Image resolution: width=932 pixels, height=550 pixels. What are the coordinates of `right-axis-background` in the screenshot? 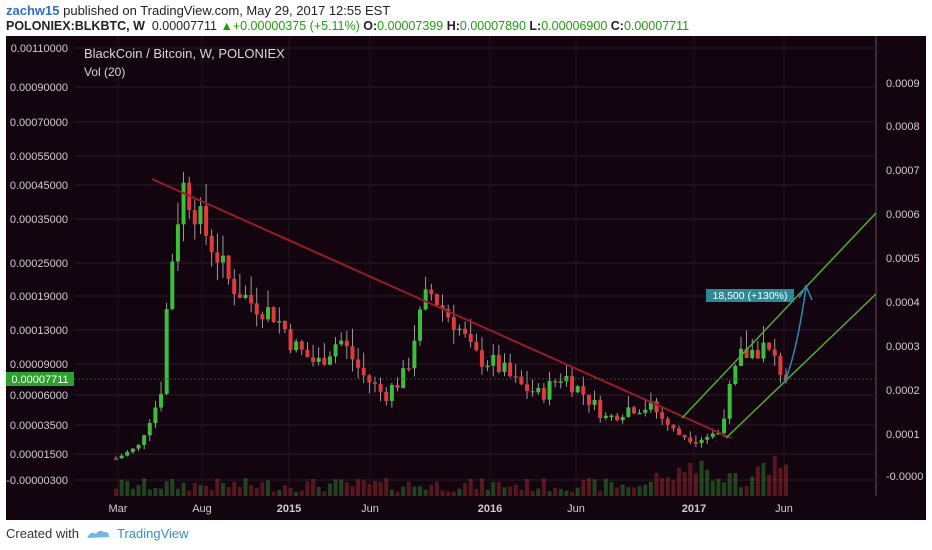 It's located at (901, 266).